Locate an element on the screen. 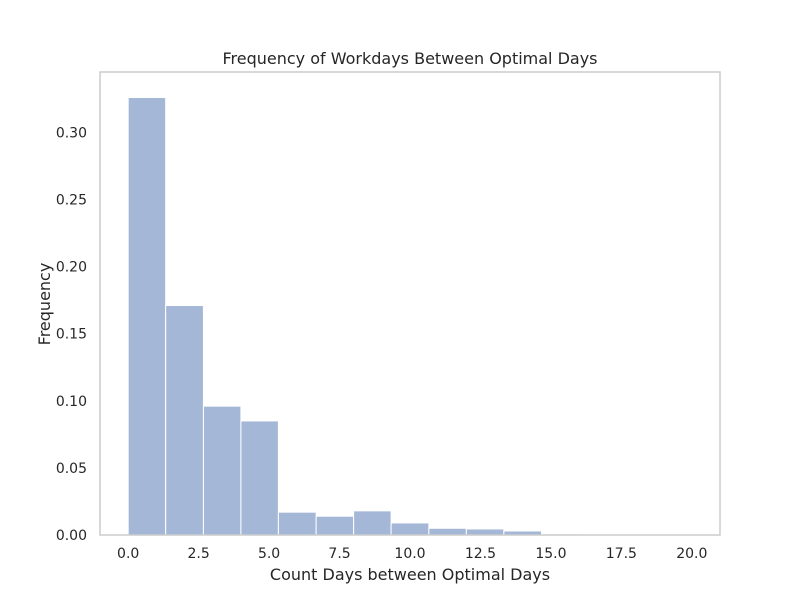  x-tick-label: 12.5 is located at coordinates (480, 554).